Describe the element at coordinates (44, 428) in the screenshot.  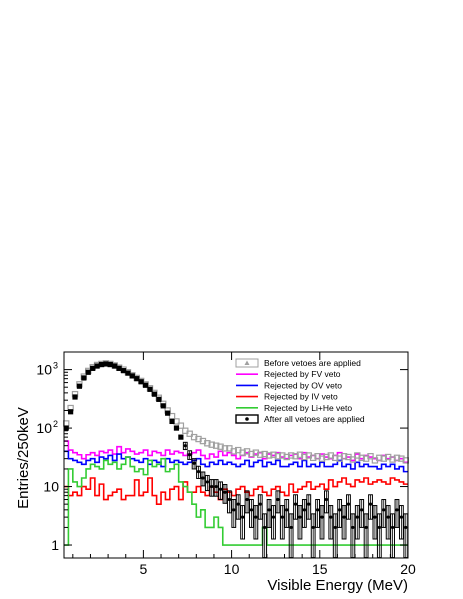
I see `y-tick-label-2: 10` at that location.